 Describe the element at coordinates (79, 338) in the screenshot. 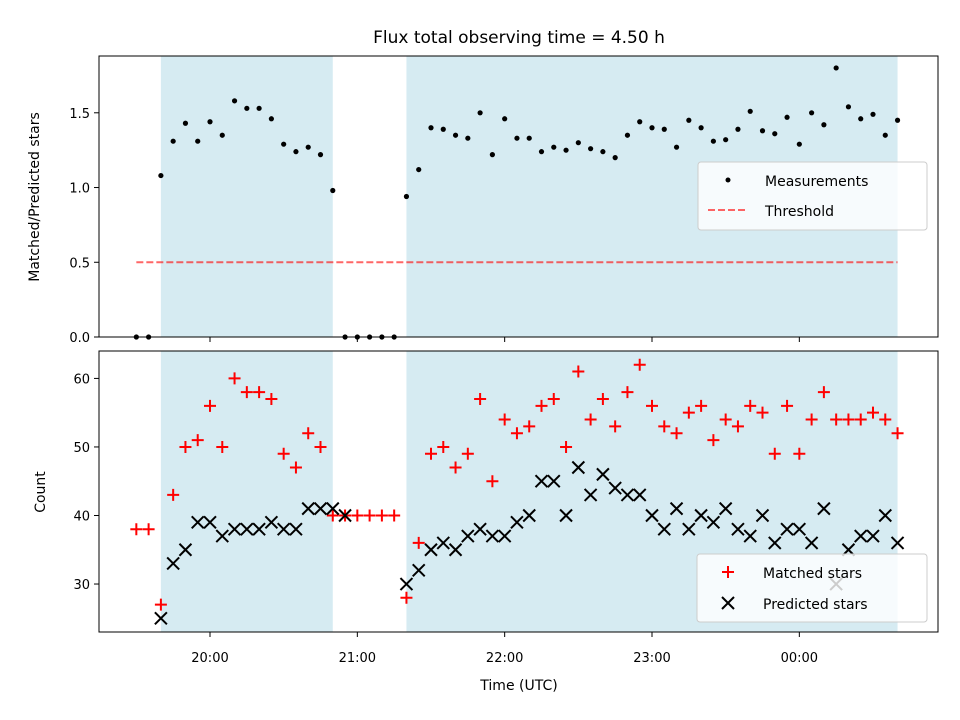

I see `y-tick-label: 0.0` at that location.